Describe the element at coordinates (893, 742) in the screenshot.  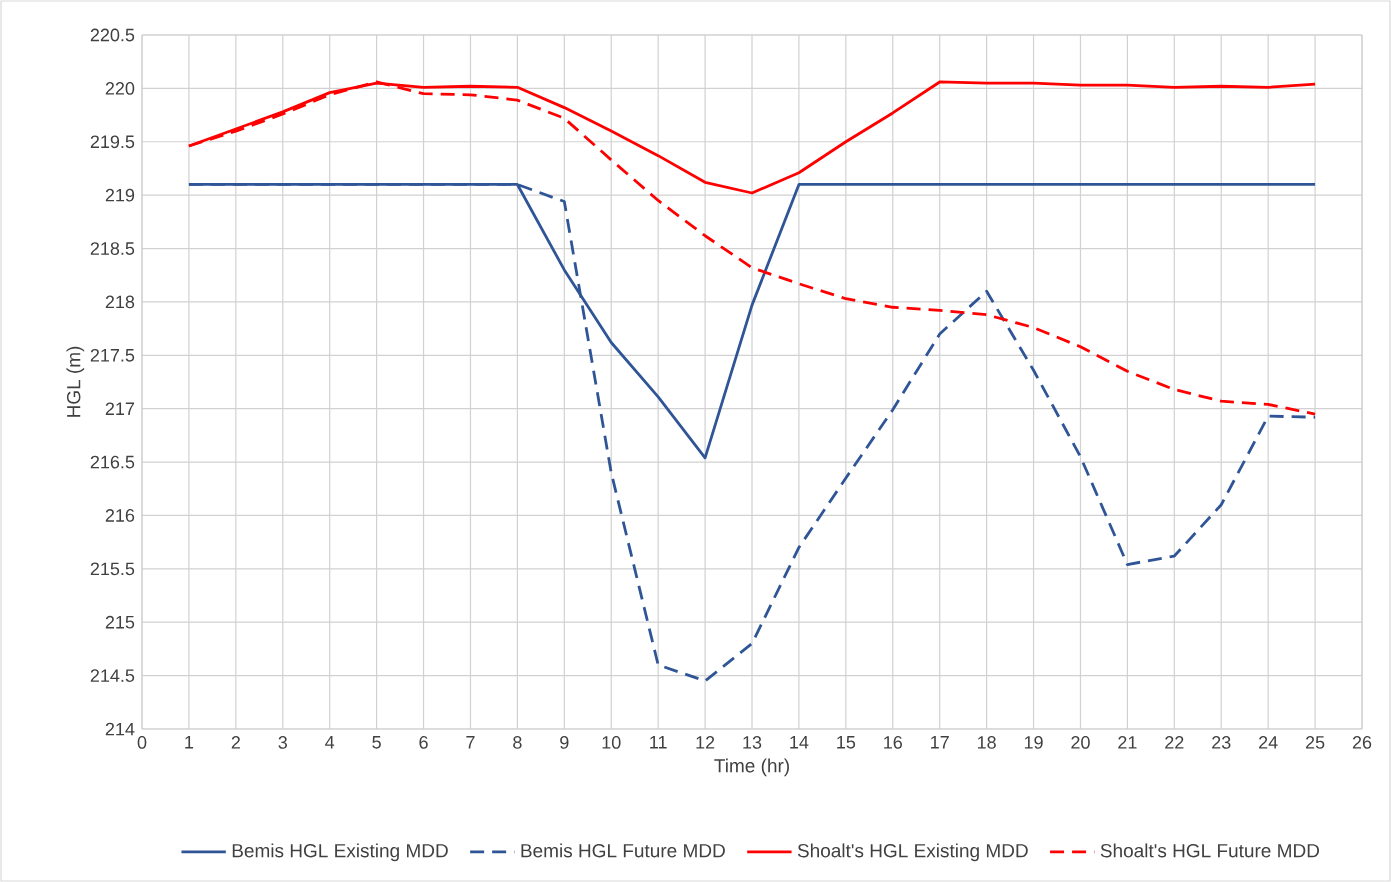
I see `x-tick-label: 16` at that location.